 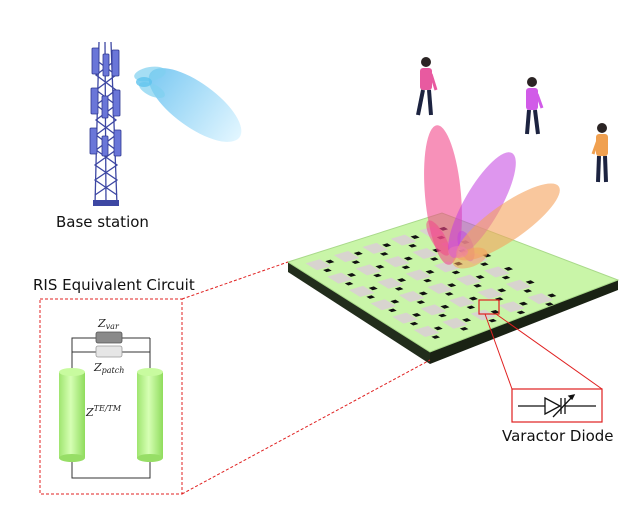 I want to click on z-patch-label: Zpatch, so click(x=108, y=368).